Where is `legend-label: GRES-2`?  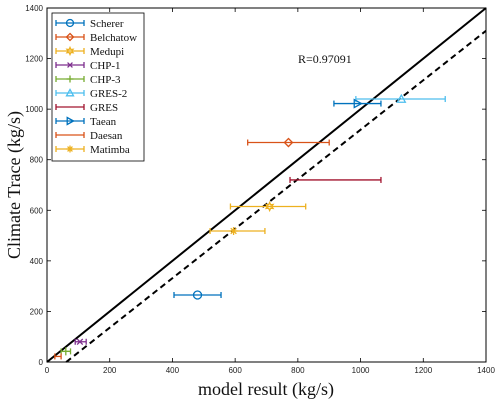 legend-label: GRES-2 is located at coordinates (108, 94).